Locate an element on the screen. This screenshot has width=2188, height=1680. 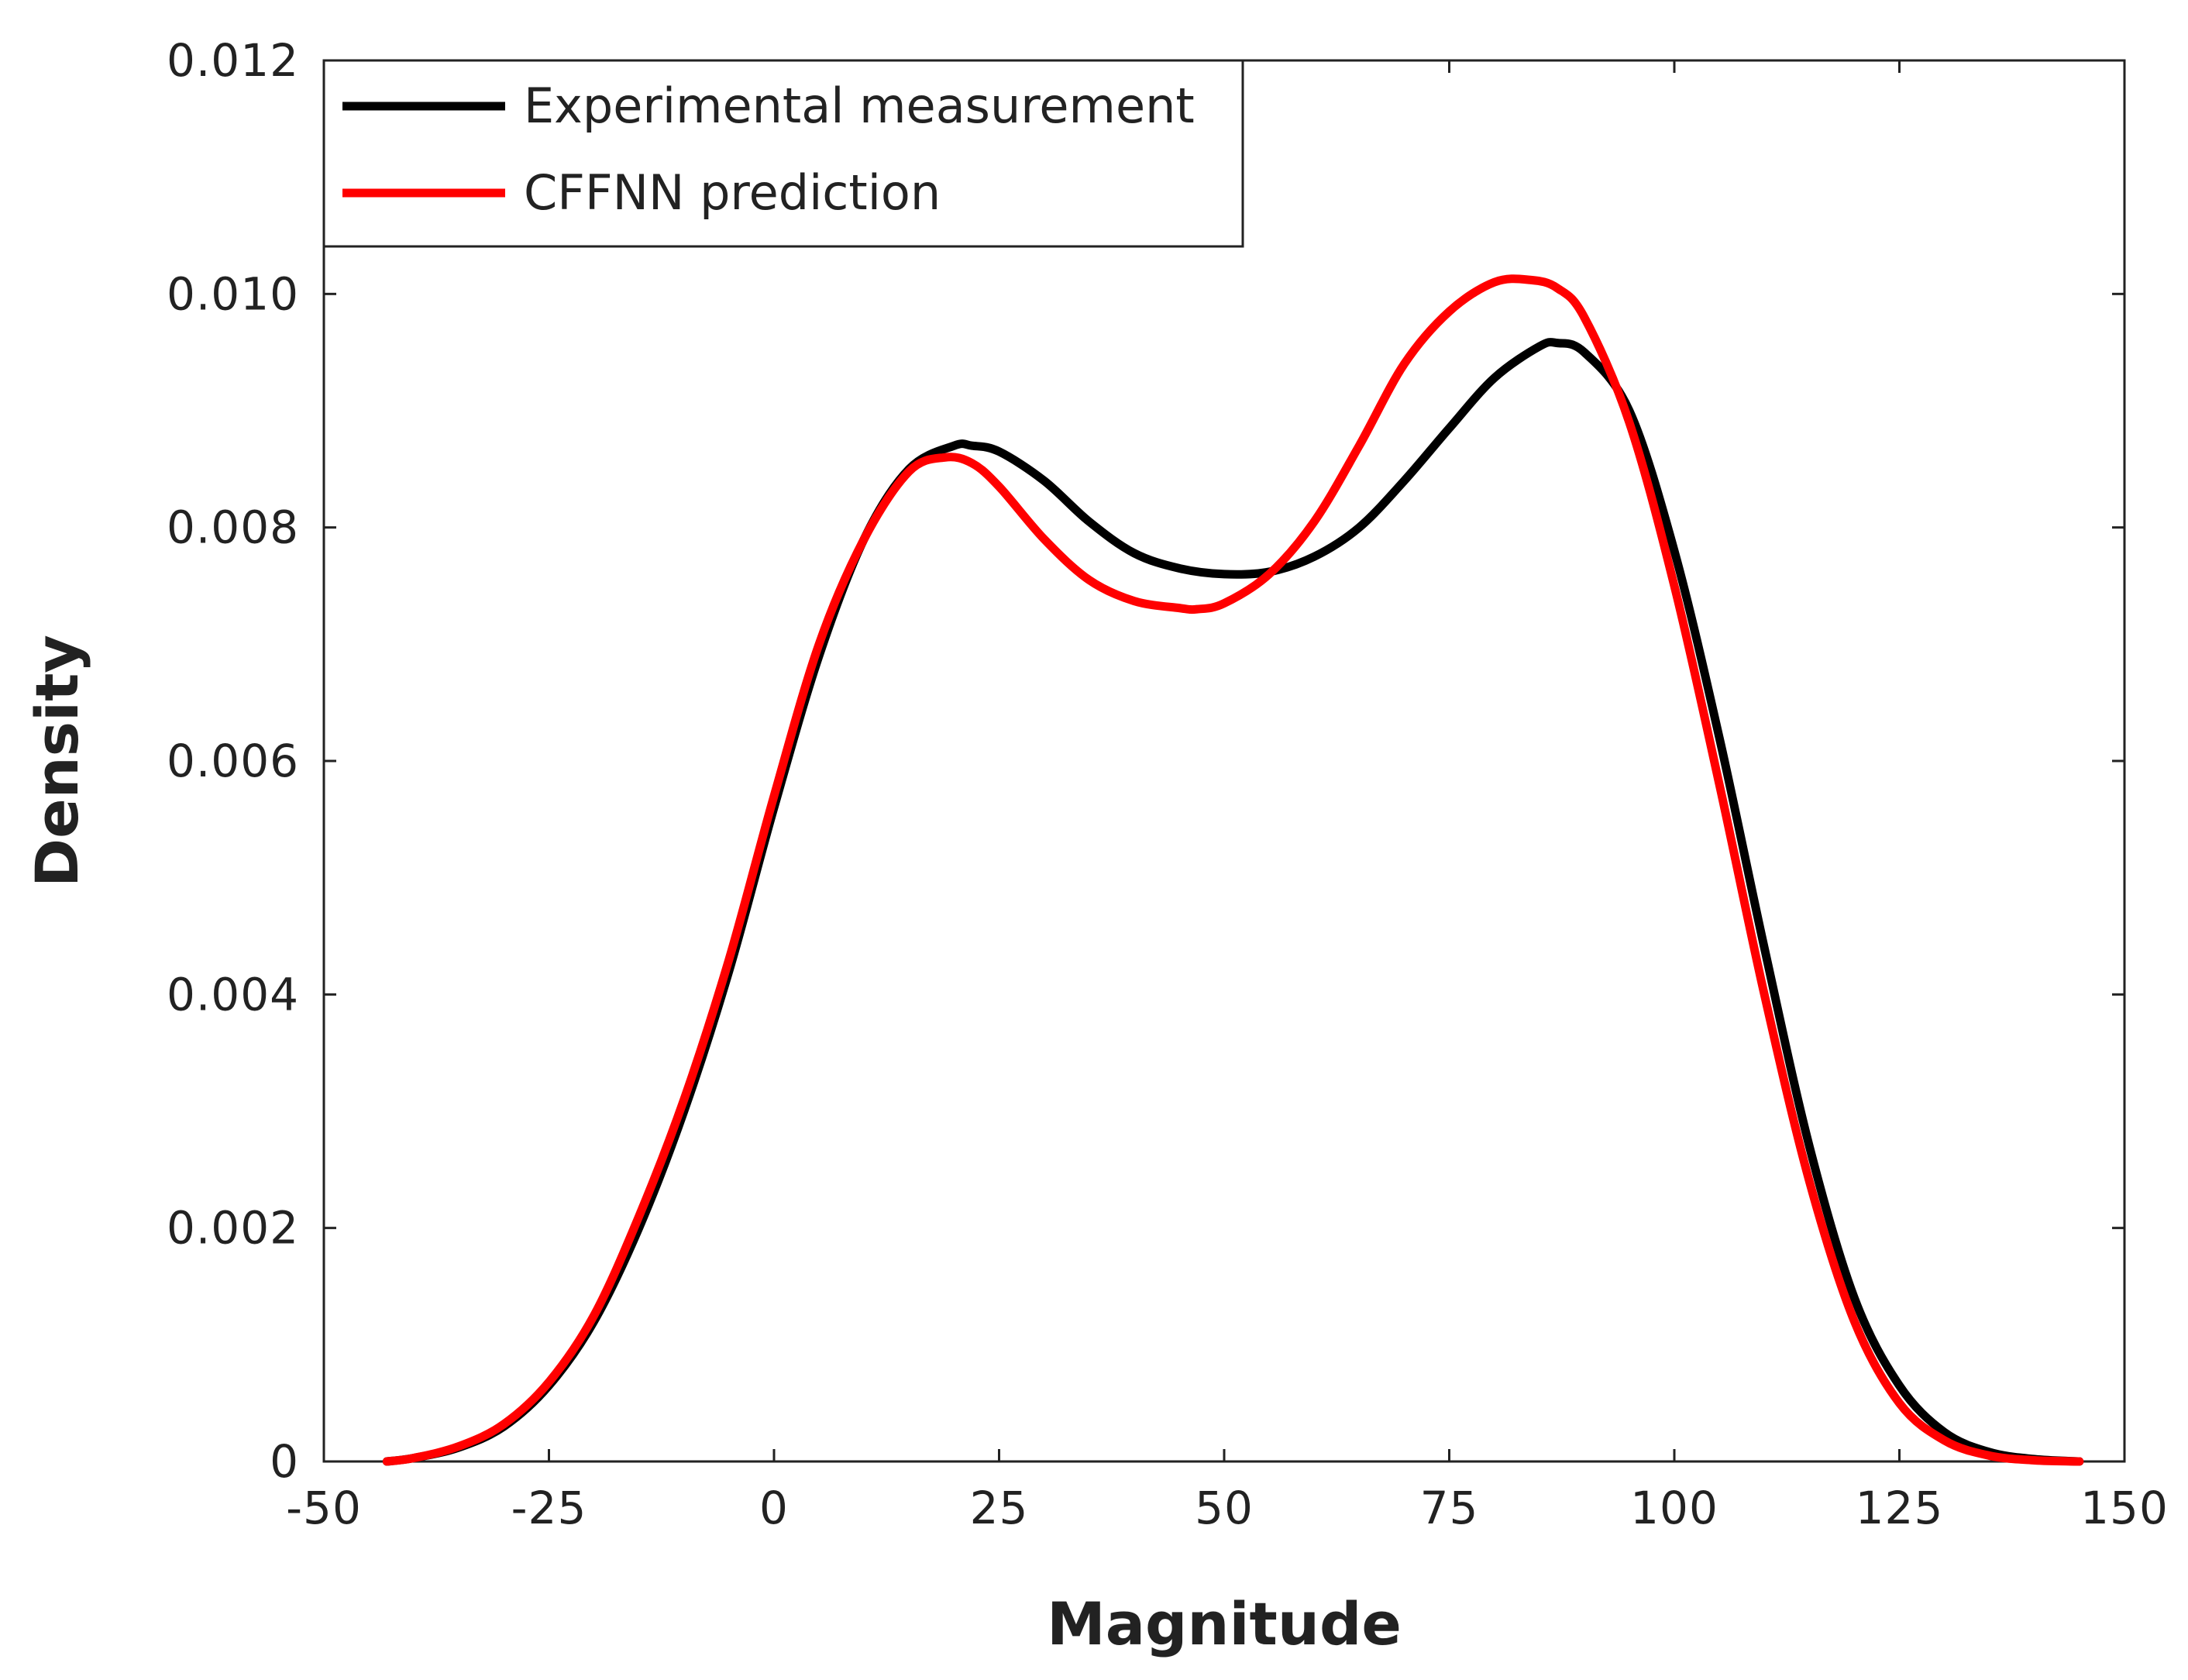
x-tick-label: 75 is located at coordinates (1449, 1508).